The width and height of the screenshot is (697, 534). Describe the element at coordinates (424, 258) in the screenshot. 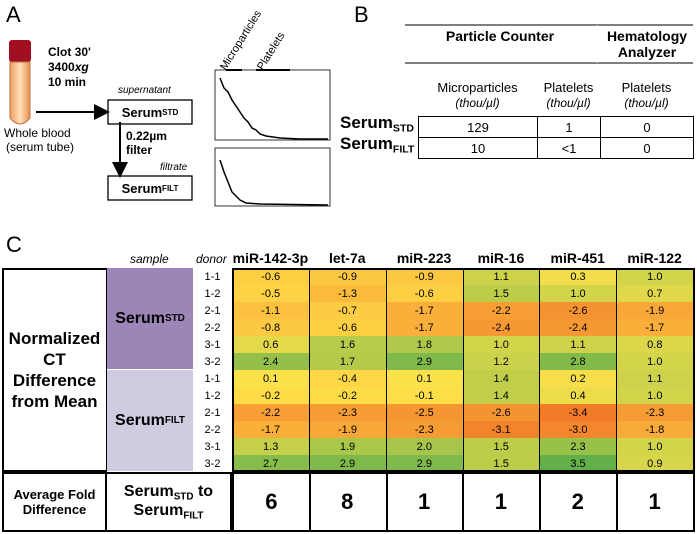

I see `column-header: miR-223` at that location.